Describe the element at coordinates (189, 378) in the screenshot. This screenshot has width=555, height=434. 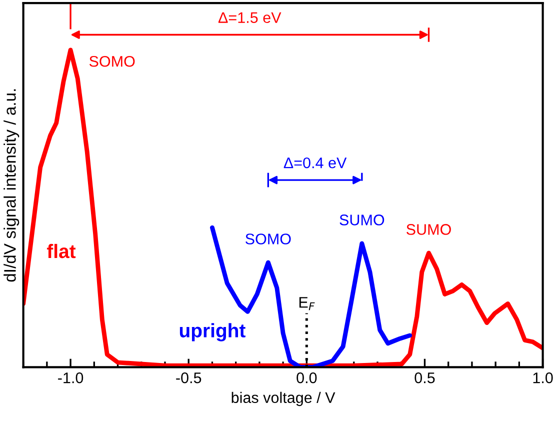
I see `x-tick-label: -0.5` at that location.